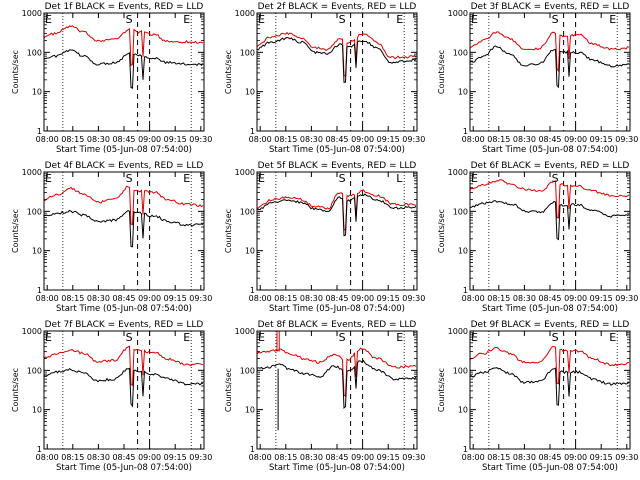 The width and height of the screenshot is (640, 480). Describe the element at coordinates (550, 325) in the screenshot. I see `panel-title: Det 9f BLACK = Events, RED = LLD` at that location.